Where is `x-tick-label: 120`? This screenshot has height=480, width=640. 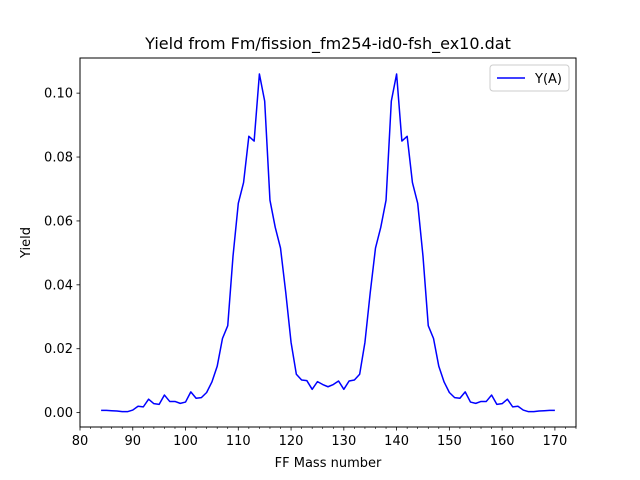
x-tick-label: 120 is located at coordinates (291, 441).